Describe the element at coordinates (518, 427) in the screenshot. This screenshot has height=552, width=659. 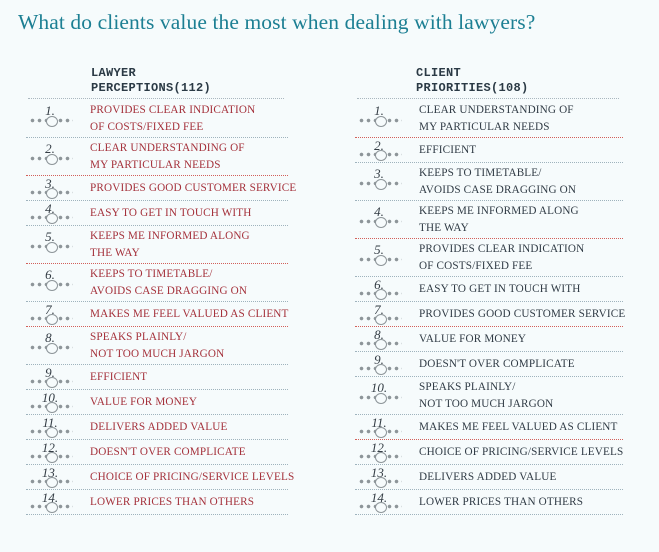
I see `item-label-line: MAKES ME FEEL VALUED AS CLIENT` at that location.